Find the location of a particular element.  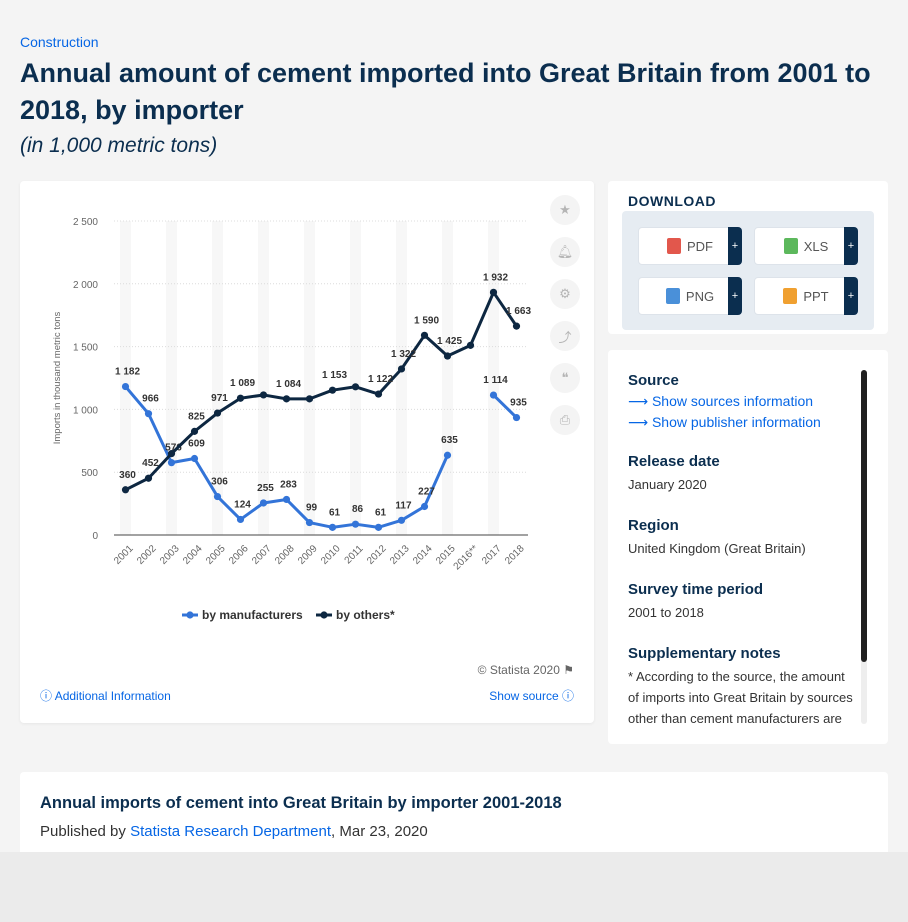

y-tick-label: 0 is located at coordinates (95, 536).